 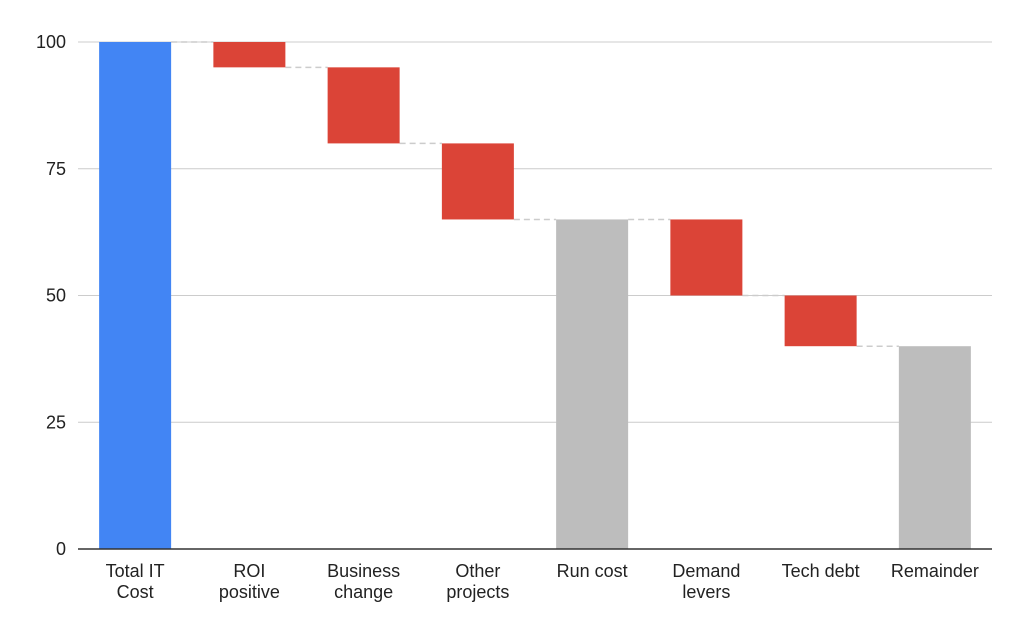 I want to click on x-category-label: Business change, so click(x=363, y=581).